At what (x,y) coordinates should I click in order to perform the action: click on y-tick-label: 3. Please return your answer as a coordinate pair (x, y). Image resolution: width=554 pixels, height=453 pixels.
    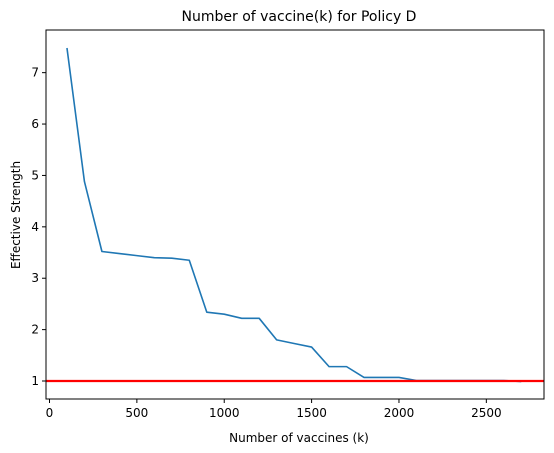
    Looking at the image, I should click on (35, 278).